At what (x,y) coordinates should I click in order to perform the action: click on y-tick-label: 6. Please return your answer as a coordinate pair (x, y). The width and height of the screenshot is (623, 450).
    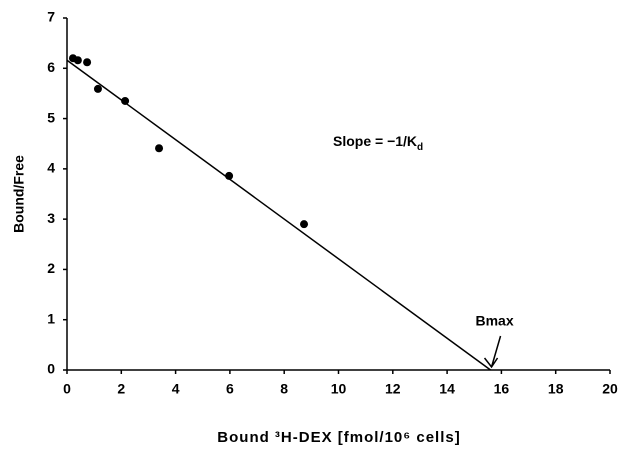
    Looking at the image, I should click on (51, 67).